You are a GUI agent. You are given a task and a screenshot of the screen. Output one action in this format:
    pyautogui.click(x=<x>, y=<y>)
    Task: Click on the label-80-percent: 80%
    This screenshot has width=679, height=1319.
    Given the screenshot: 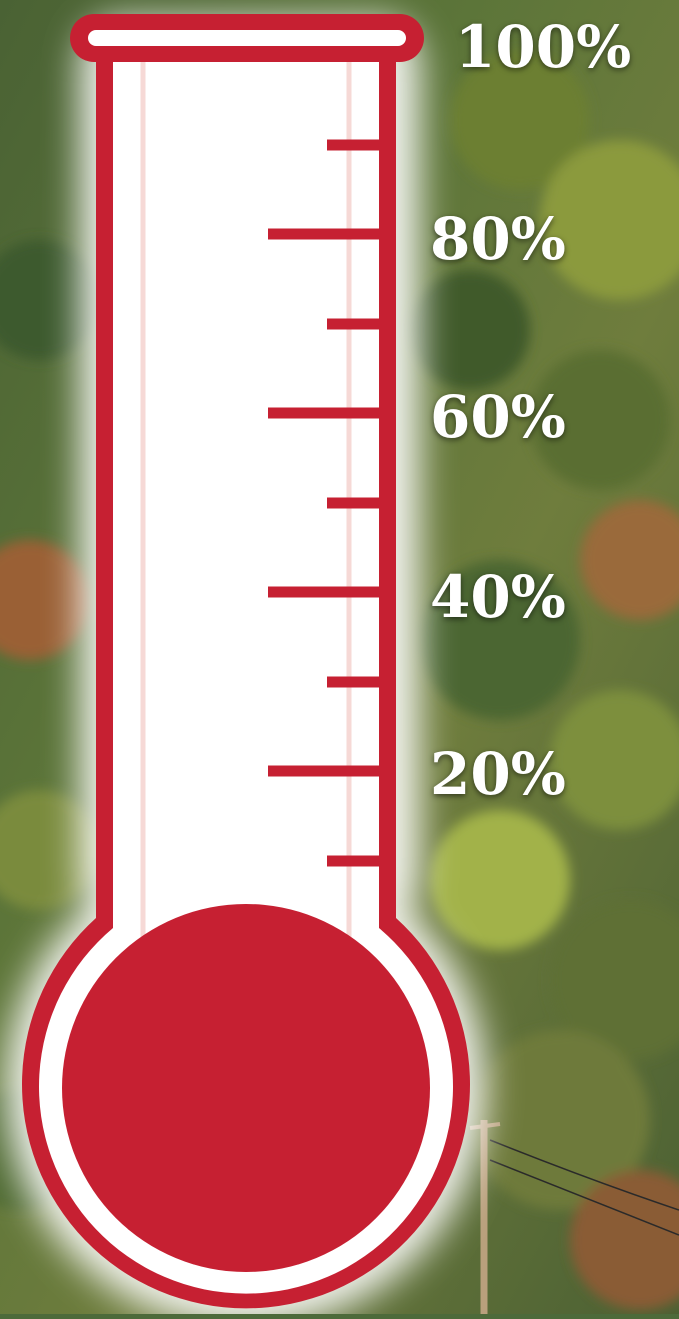 What is the action you would take?
    pyautogui.click(x=498, y=239)
    